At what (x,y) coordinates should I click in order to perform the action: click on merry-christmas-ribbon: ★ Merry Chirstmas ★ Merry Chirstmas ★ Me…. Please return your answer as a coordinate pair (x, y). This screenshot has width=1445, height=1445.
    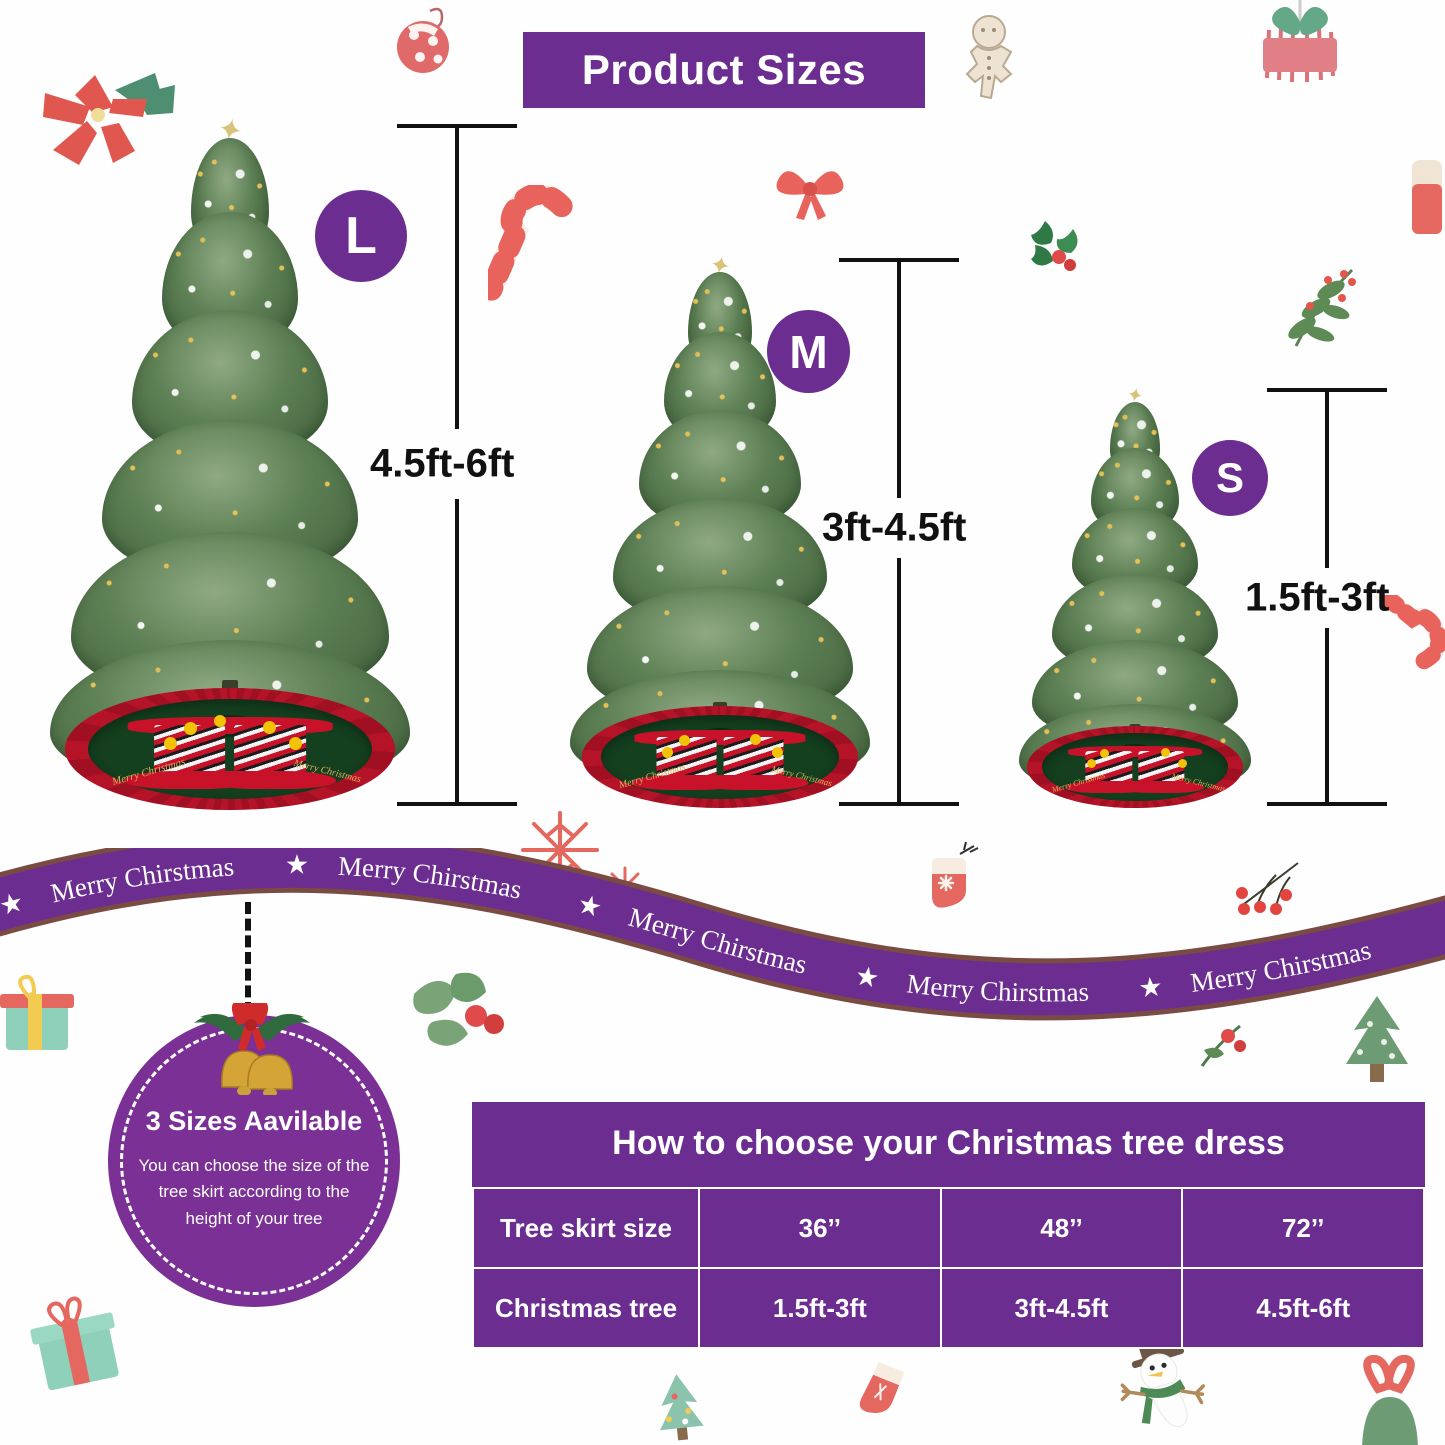
    Looking at the image, I should click on (722, 948).